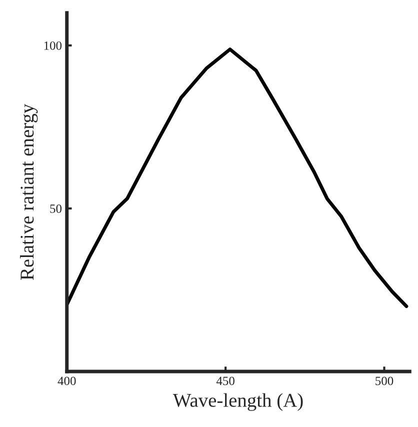 The height and width of the screenshot is (427, 418). What do you see at coordinates (385, 381) in the screenshot?
I see `x-tick-label: 500` at bounding box center [385, 381].